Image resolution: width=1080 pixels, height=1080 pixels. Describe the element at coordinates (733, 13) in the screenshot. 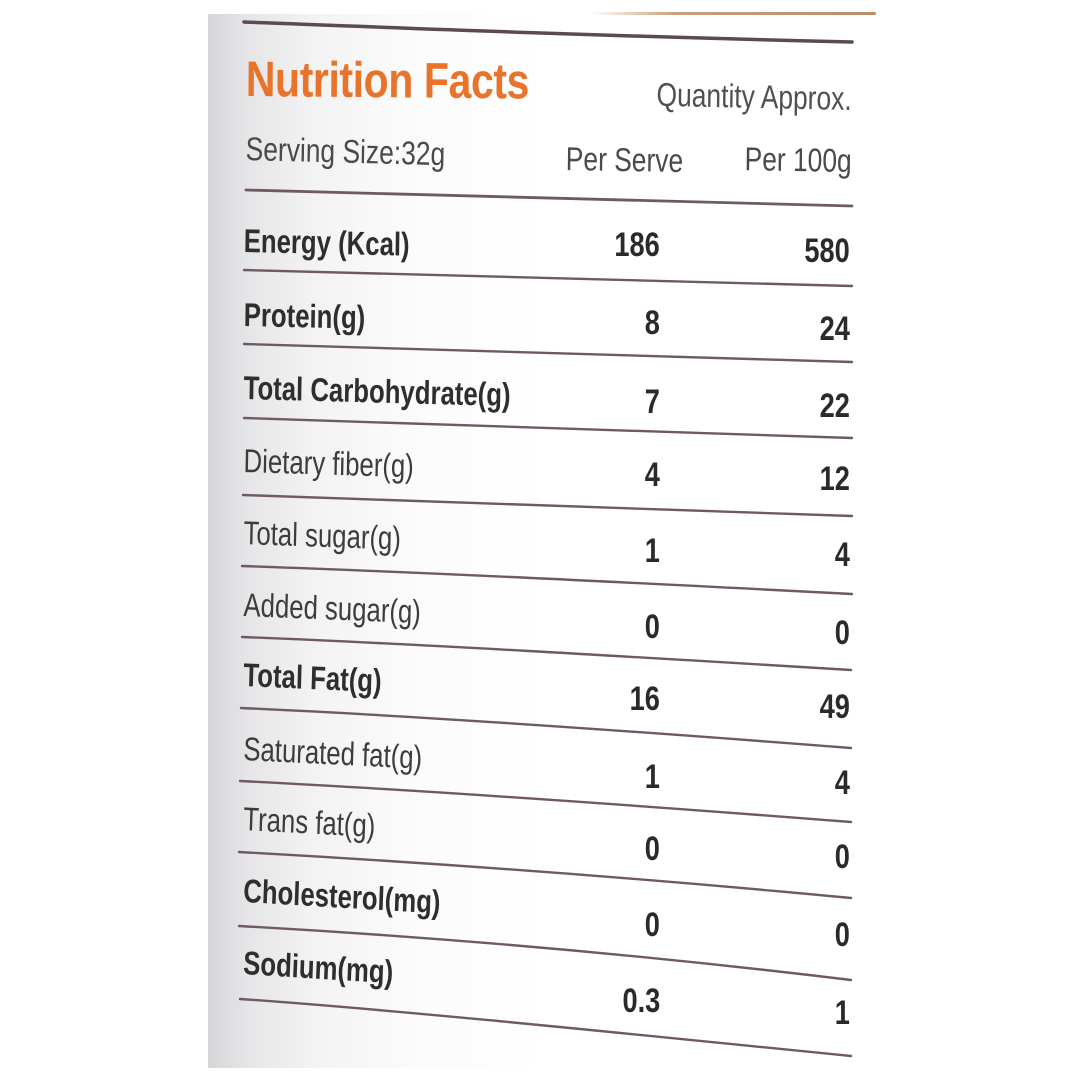

I see `top-accent-line` at that location.